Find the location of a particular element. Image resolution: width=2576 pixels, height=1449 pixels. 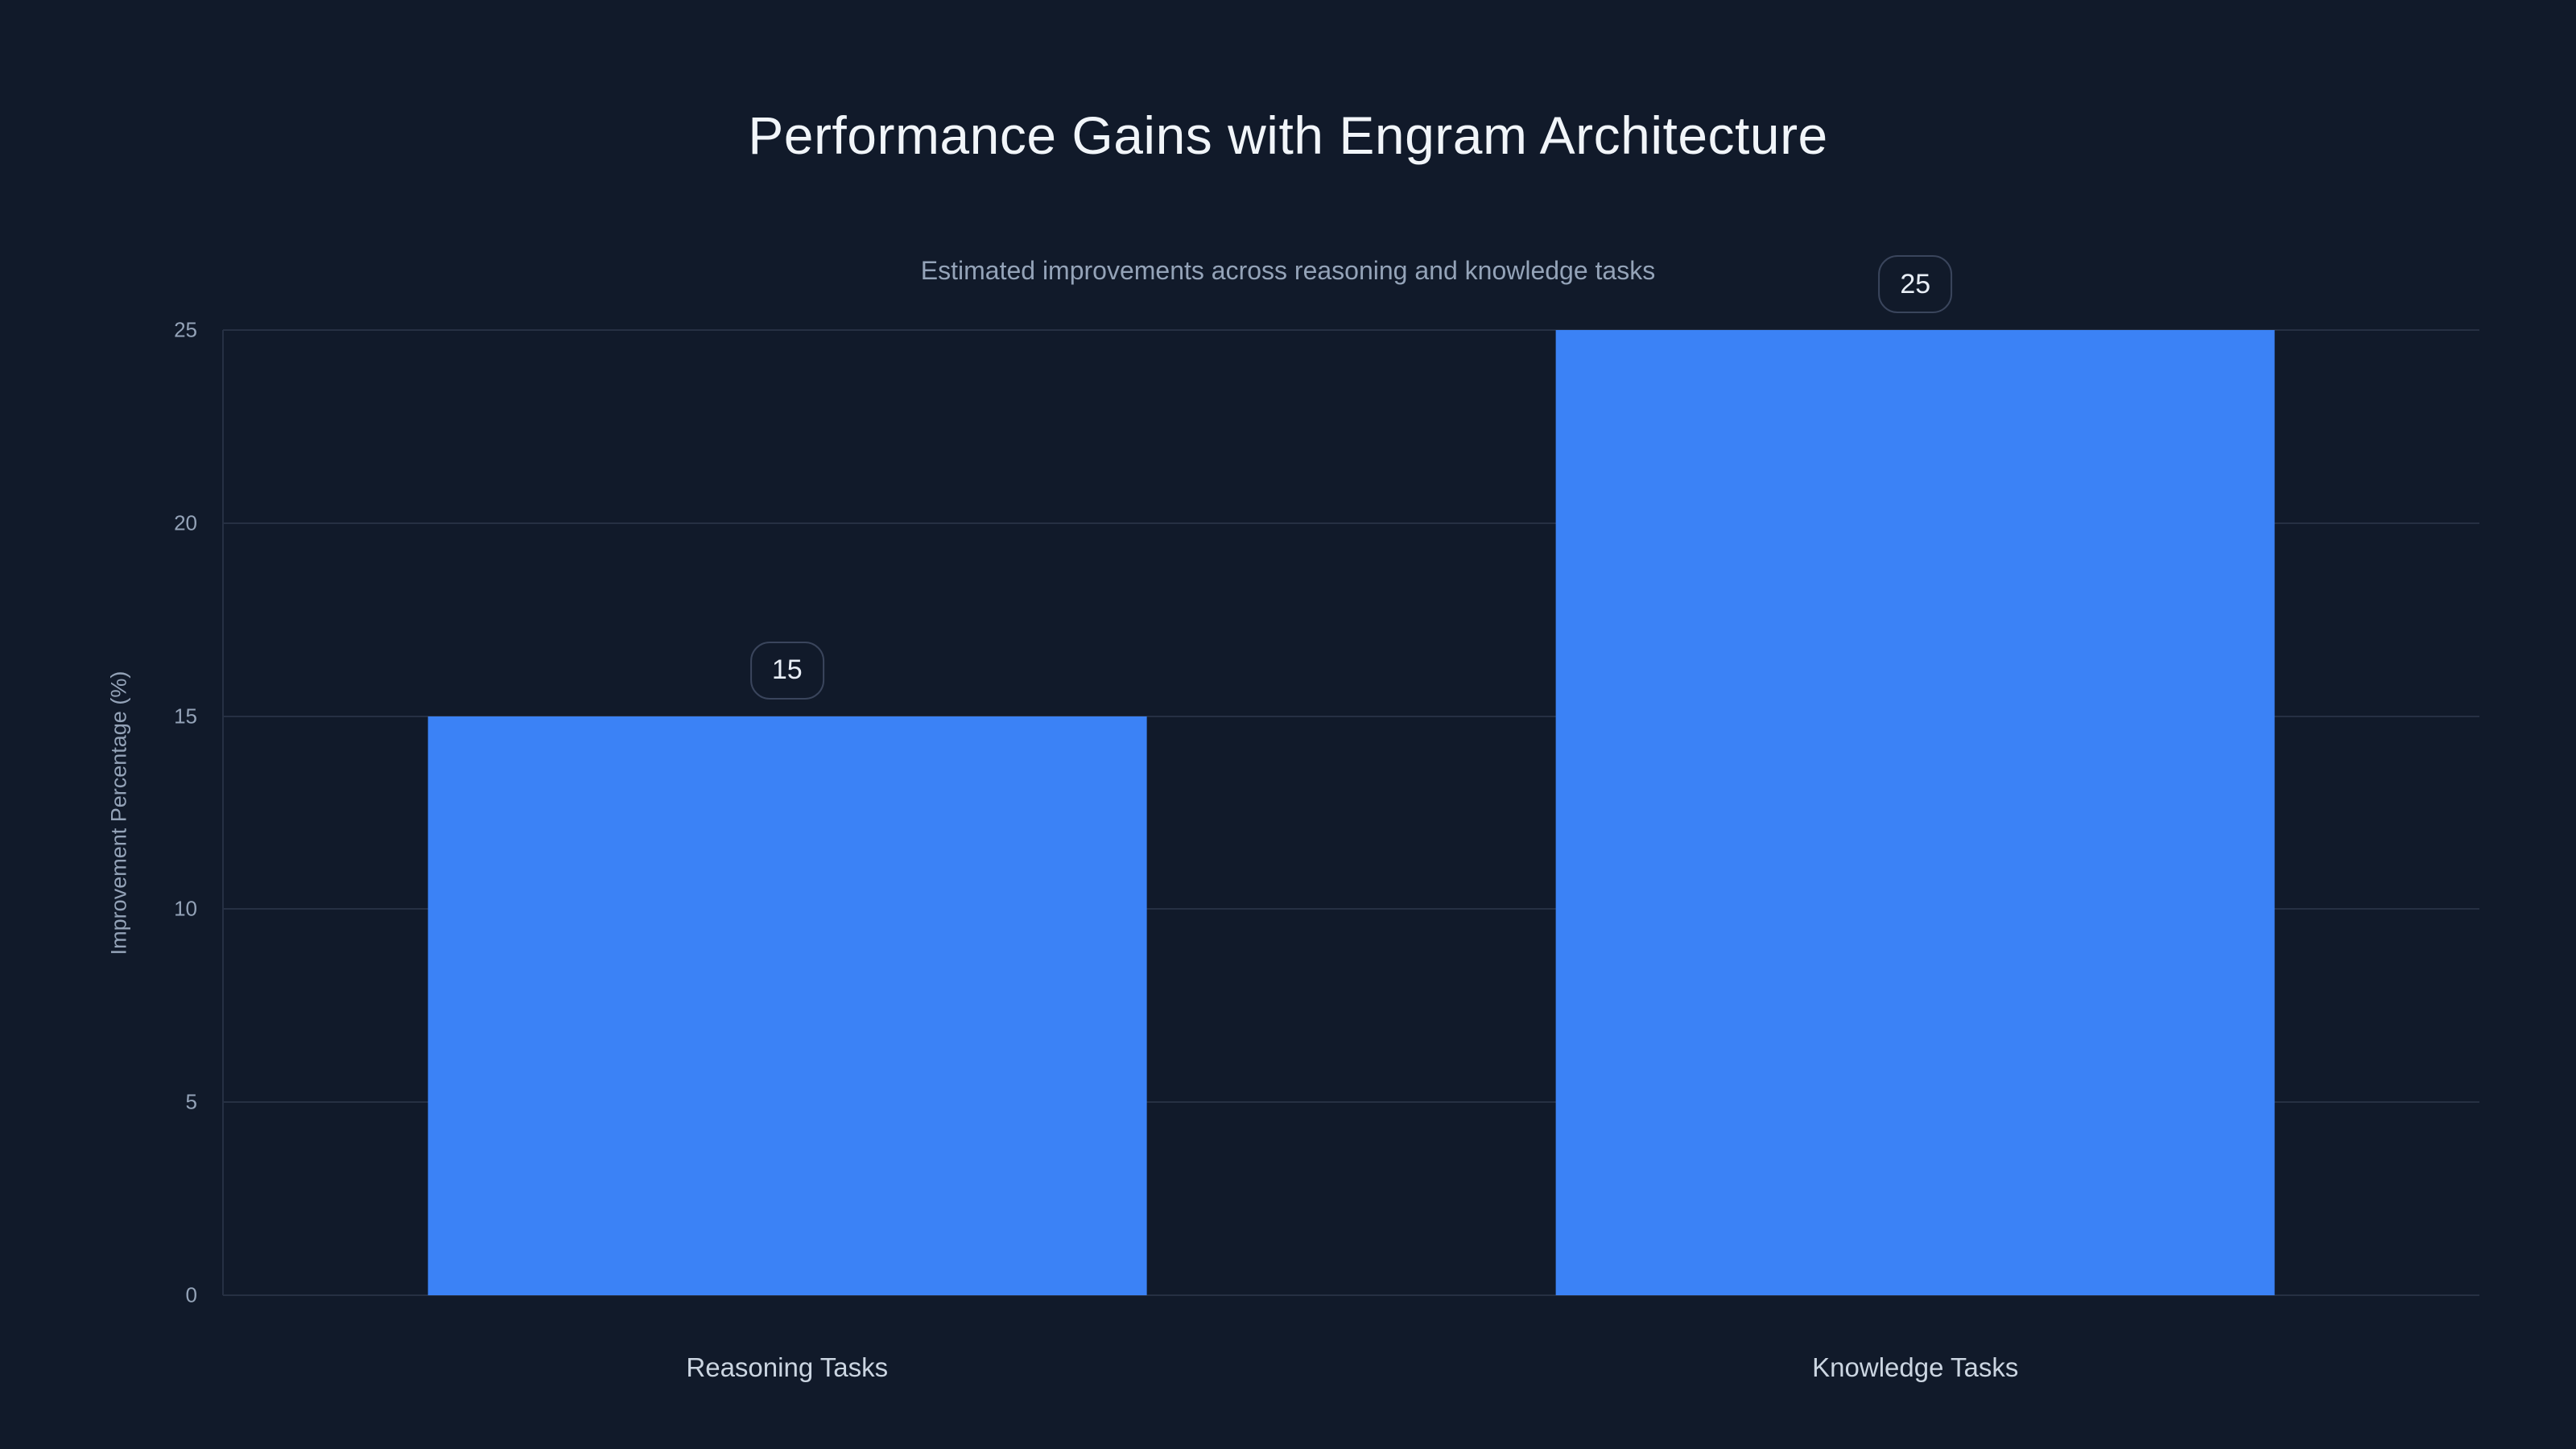

y-axis-tick-label: 25 is located at coordinates (185, 329).